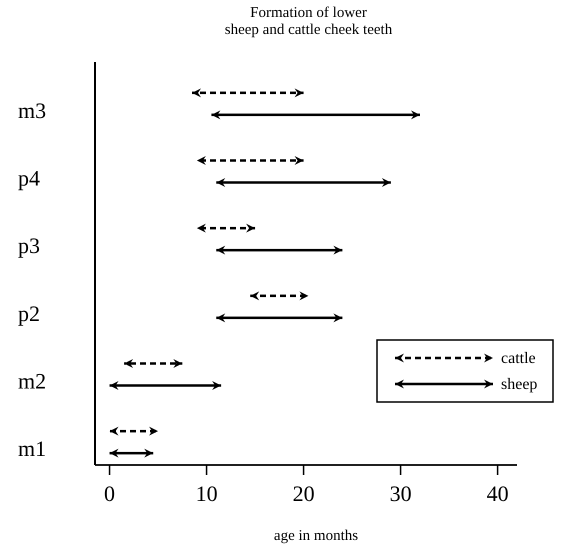  I want to click on legend-label: sheep, so click(519, 384).